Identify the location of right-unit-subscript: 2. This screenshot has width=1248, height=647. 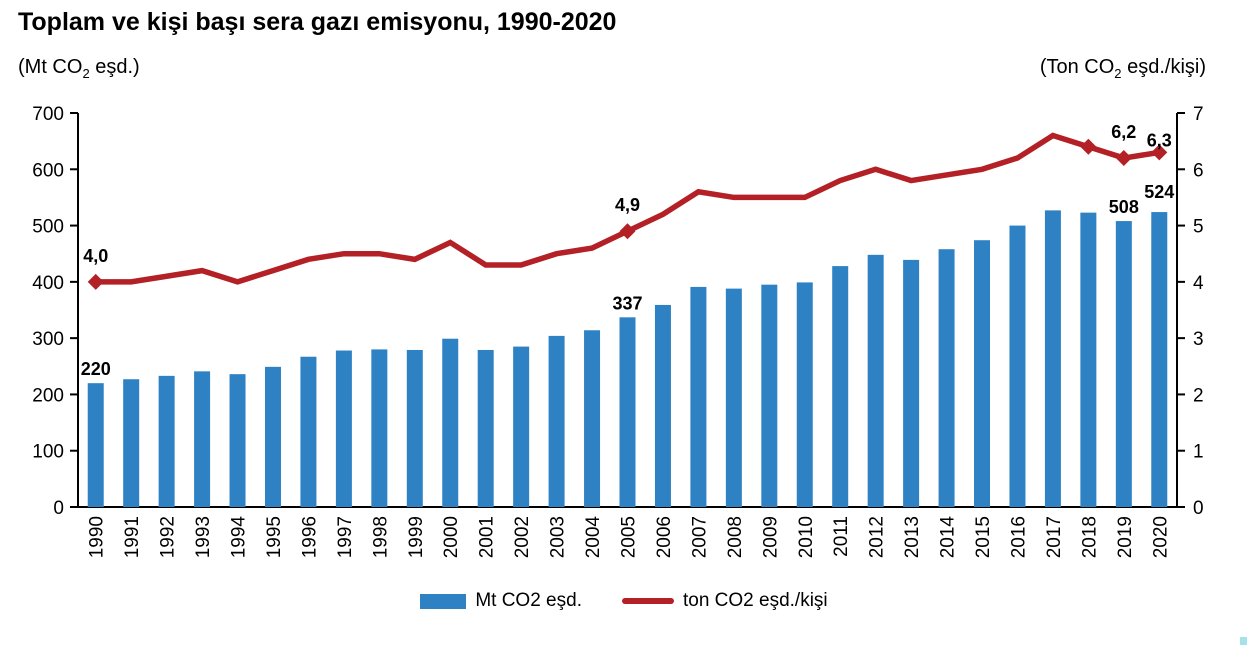
(1118, 73).